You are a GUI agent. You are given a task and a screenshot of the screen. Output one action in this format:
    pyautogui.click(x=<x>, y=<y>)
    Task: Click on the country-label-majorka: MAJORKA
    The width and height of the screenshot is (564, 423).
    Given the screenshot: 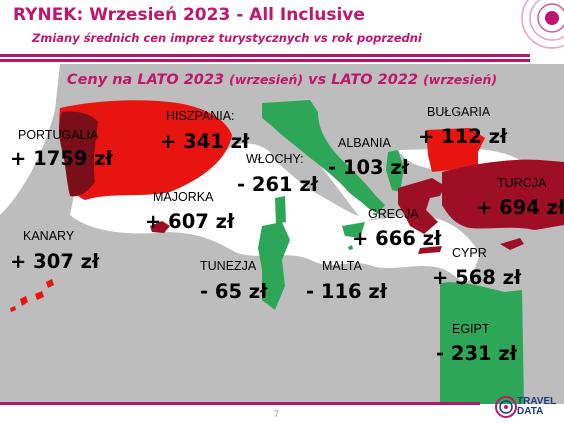 What is the action you would take?
    pyautogui.click(x=183, y=197)
    